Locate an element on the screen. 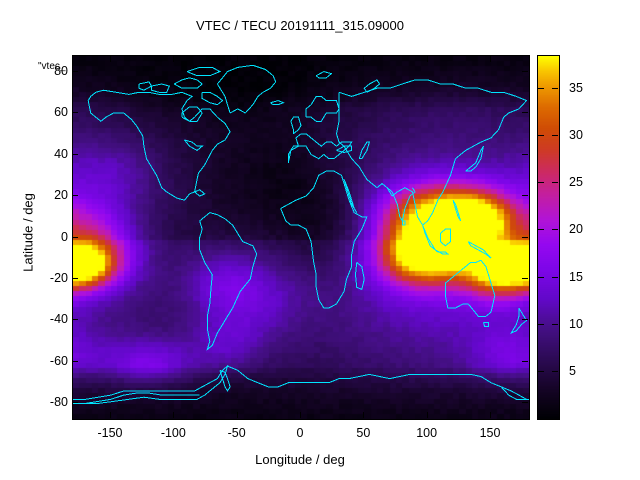 The width and height of the screenshot is (640, 480). colorbar-gradient is located at coordinates (548, 237).